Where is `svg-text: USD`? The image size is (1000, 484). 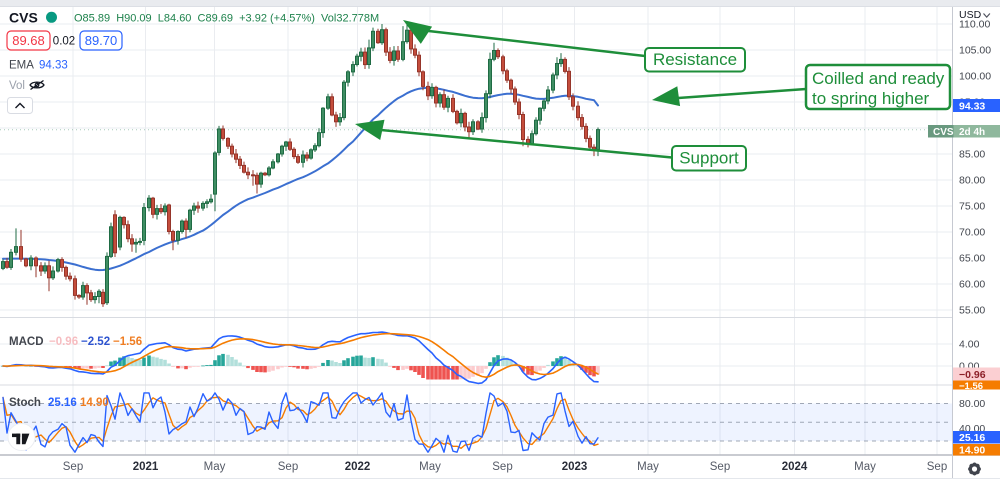 svg-text: USD is located at coordinates (970, 15).